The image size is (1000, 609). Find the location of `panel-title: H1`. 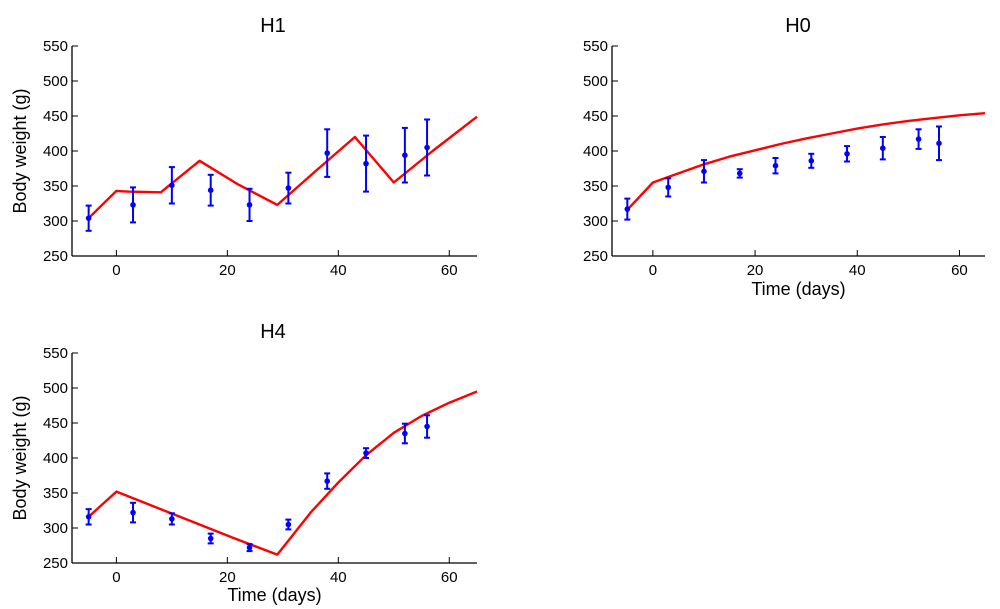

panel-title: H1 is located at coordinates (273, 26).